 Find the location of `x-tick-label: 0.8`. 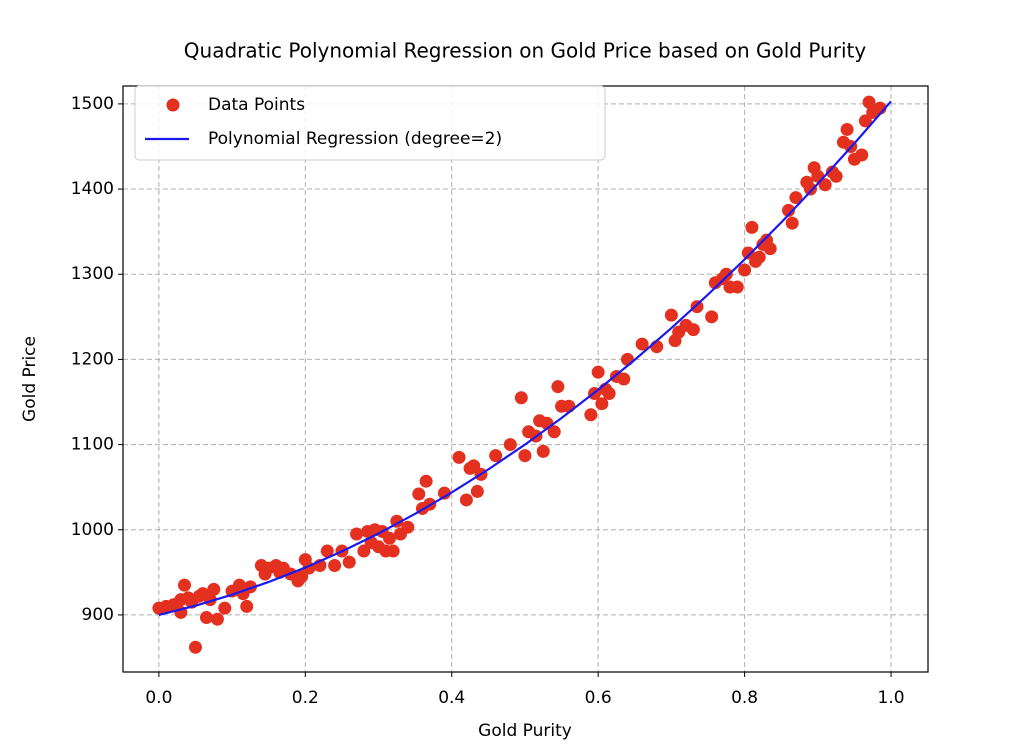

x-tick-label: 0.8 is located at coordinates (744, 698).